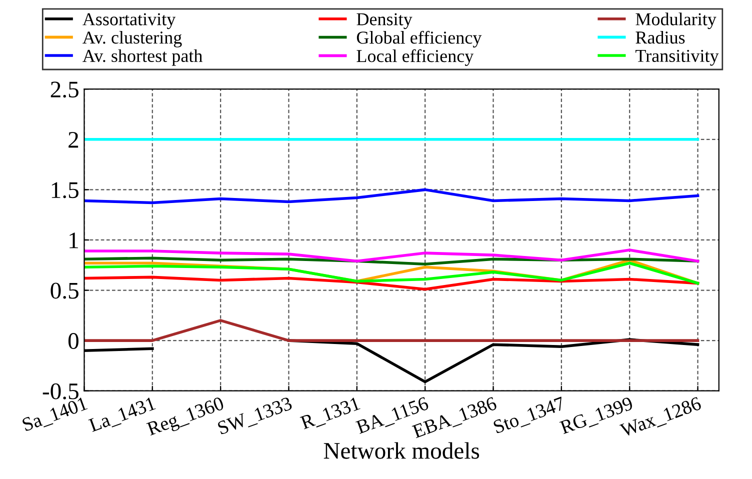  I want to click on legend-label: Av. shortest path, so click(142, 57).